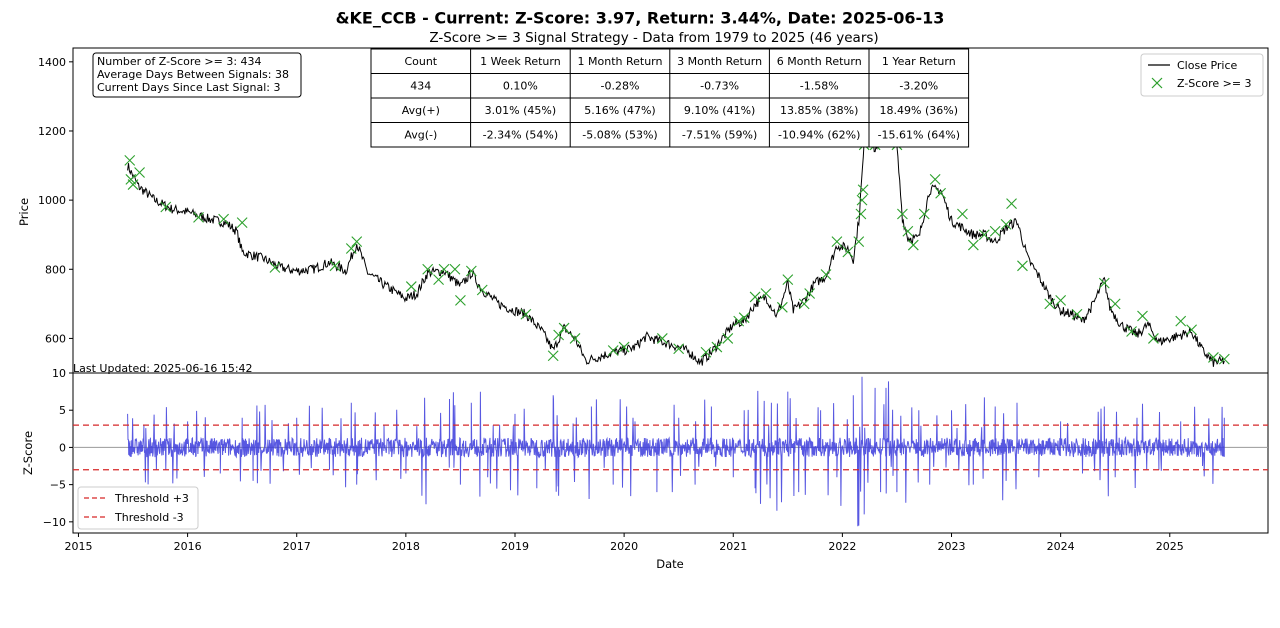 The image size is (1280, 628). Describe the element at coordinates (520, 86) in the screenshot. I see `table-cell: 0.10%` at that location.